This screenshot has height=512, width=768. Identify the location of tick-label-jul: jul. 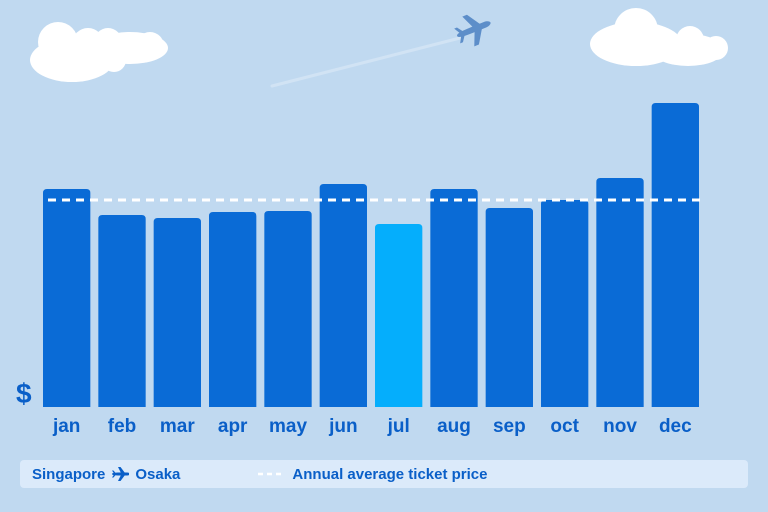
(398, 426).